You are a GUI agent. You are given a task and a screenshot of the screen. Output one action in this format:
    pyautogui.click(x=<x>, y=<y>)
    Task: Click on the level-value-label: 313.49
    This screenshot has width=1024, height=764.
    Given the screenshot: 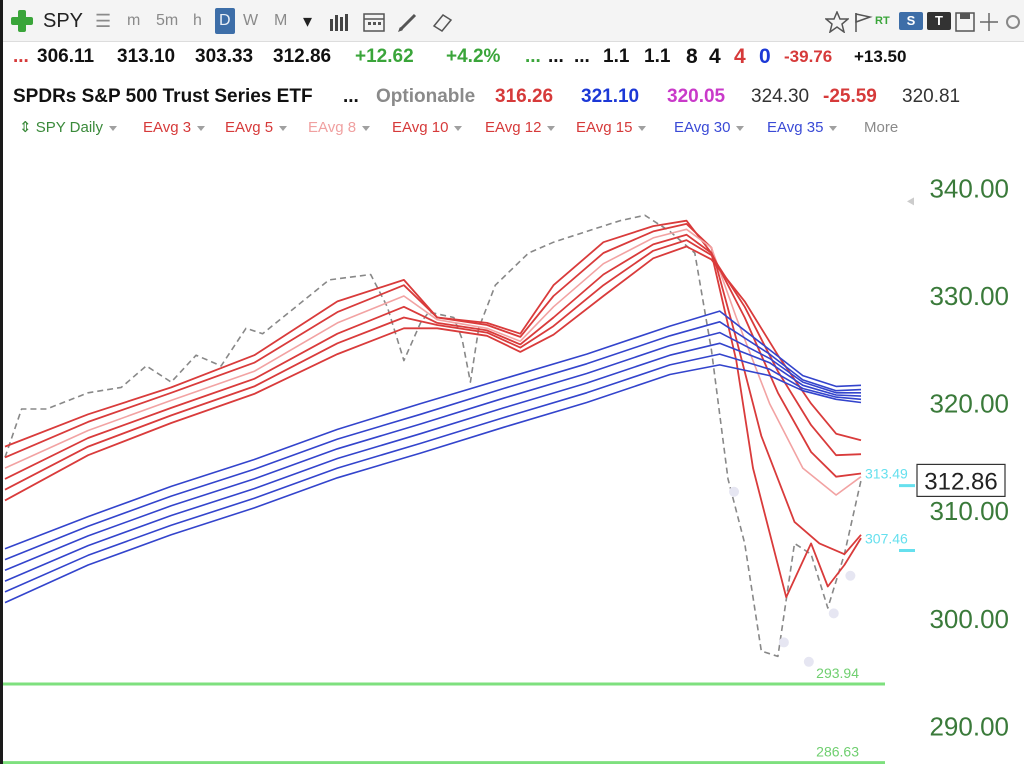 What is the action you would take?
    pyautogui.click(x=886, y=474)
    